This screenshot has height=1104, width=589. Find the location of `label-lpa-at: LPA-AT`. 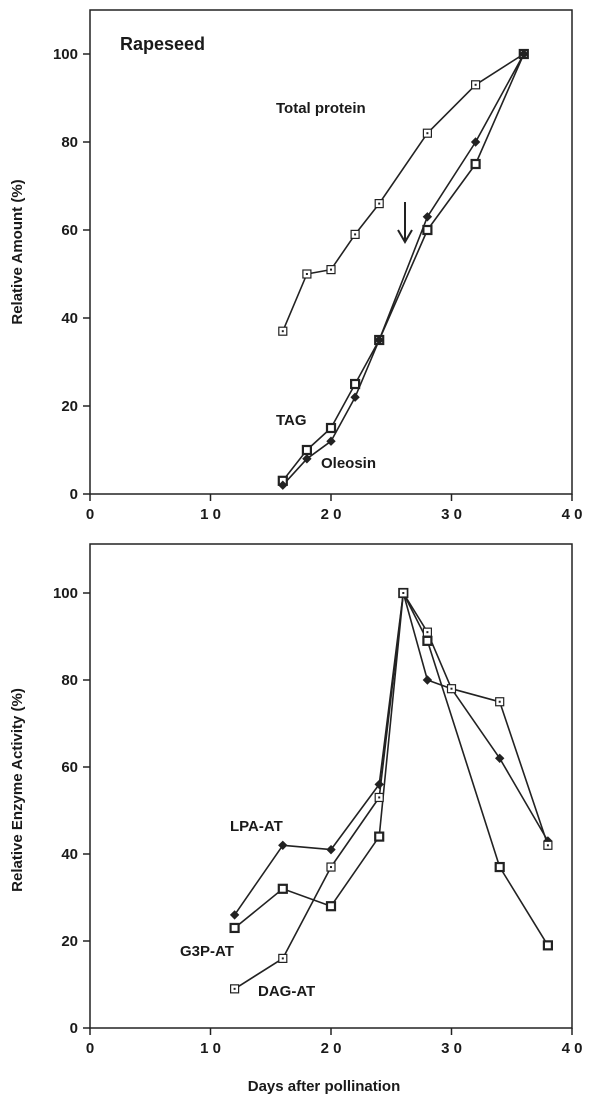

label-lpa-at: LPA-AT is located at coordinates (256, 826).